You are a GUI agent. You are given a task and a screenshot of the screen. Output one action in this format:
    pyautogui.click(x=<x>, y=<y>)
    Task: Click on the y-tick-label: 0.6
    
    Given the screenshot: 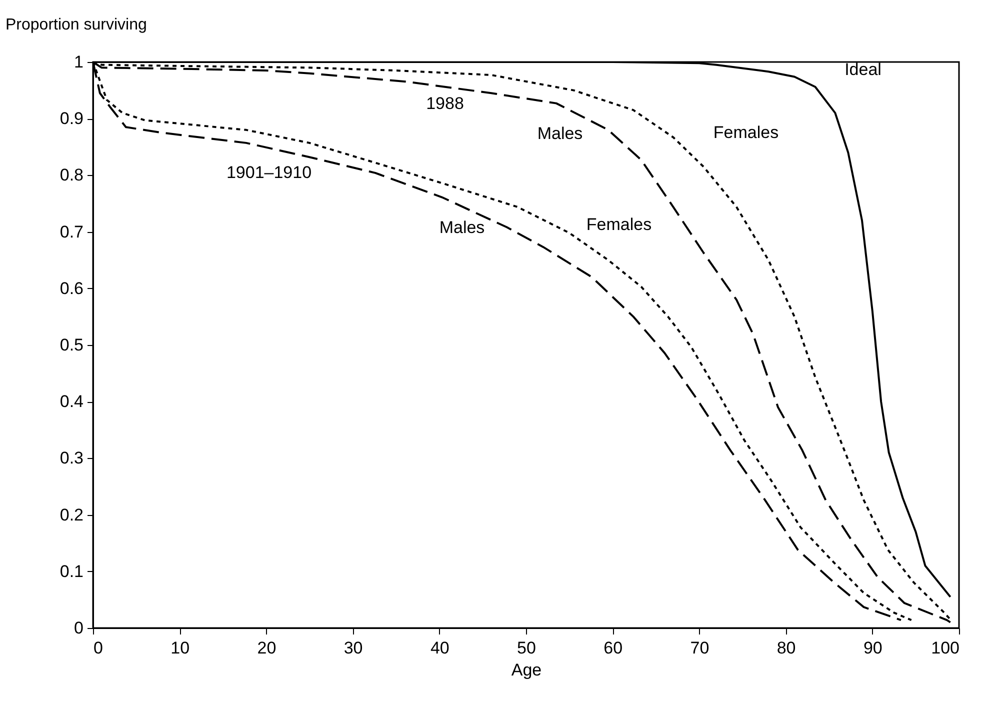 What is the action you would take?
    pyautogui.click(x=72, y=288)
    